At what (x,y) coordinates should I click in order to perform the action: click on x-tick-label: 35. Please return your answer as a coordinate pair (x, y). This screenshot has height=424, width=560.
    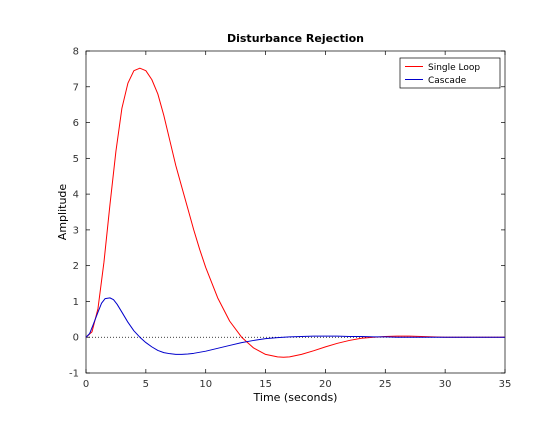
    Looking at the image, I should click on (505, 384).